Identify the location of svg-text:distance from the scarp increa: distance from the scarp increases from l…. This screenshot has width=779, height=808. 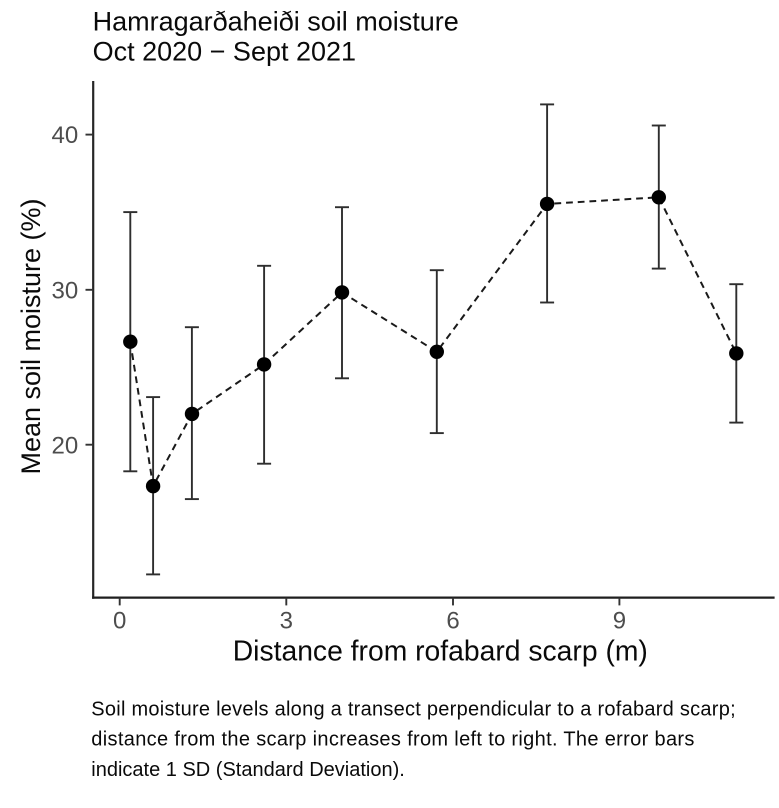
(392, 740).